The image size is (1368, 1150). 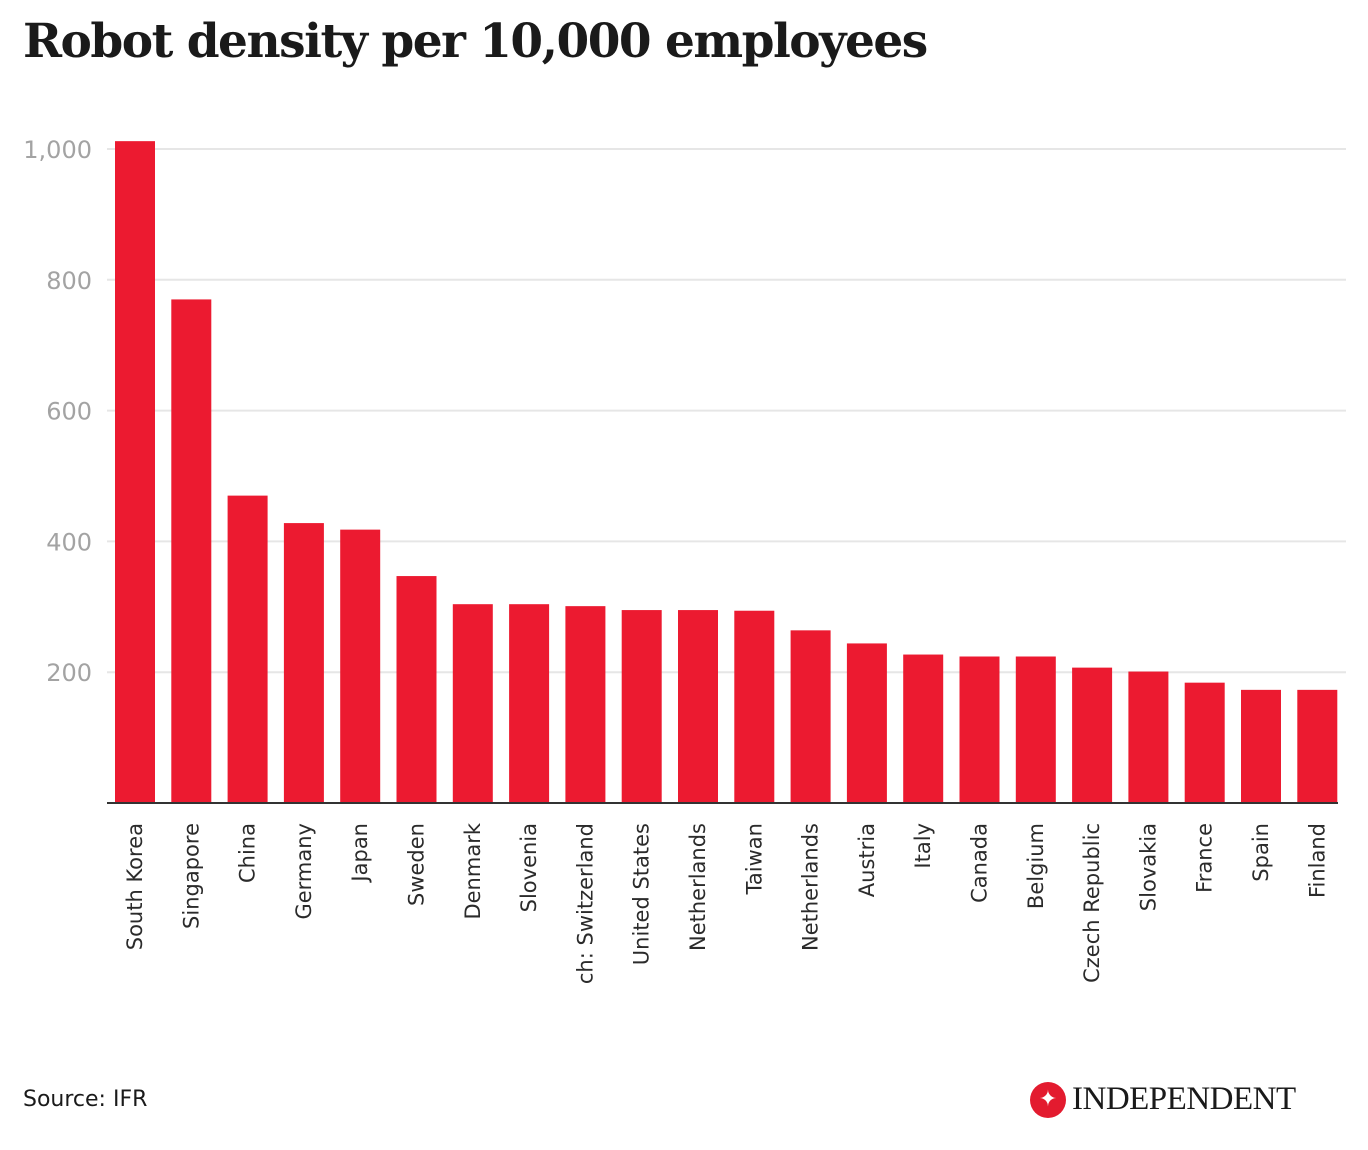 I want to click on x-tick-label: United States, so click(x=642, y=894).